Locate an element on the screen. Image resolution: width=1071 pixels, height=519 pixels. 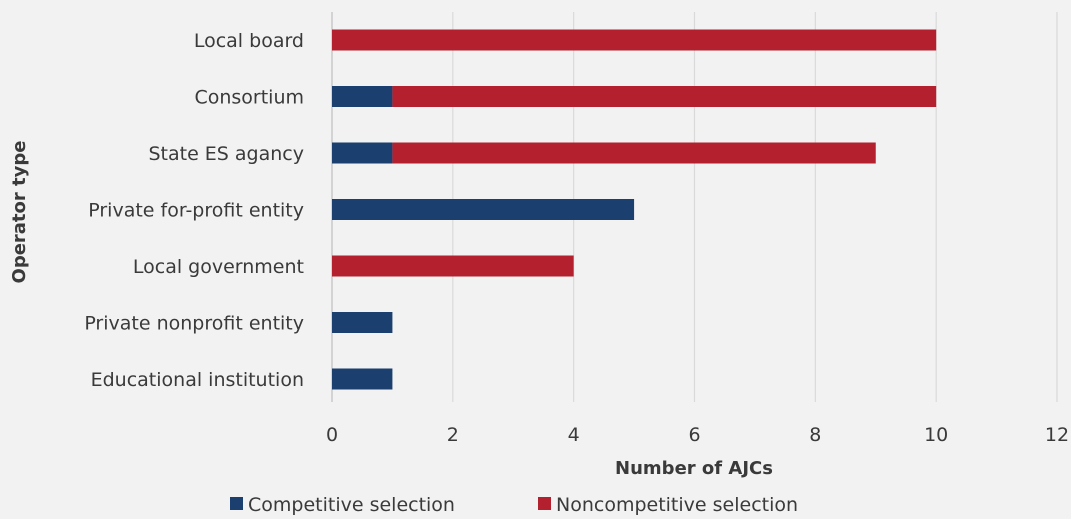
x-tick-labels: 0 2 4 6 8 10 12 is located at coordinates (697, 435).